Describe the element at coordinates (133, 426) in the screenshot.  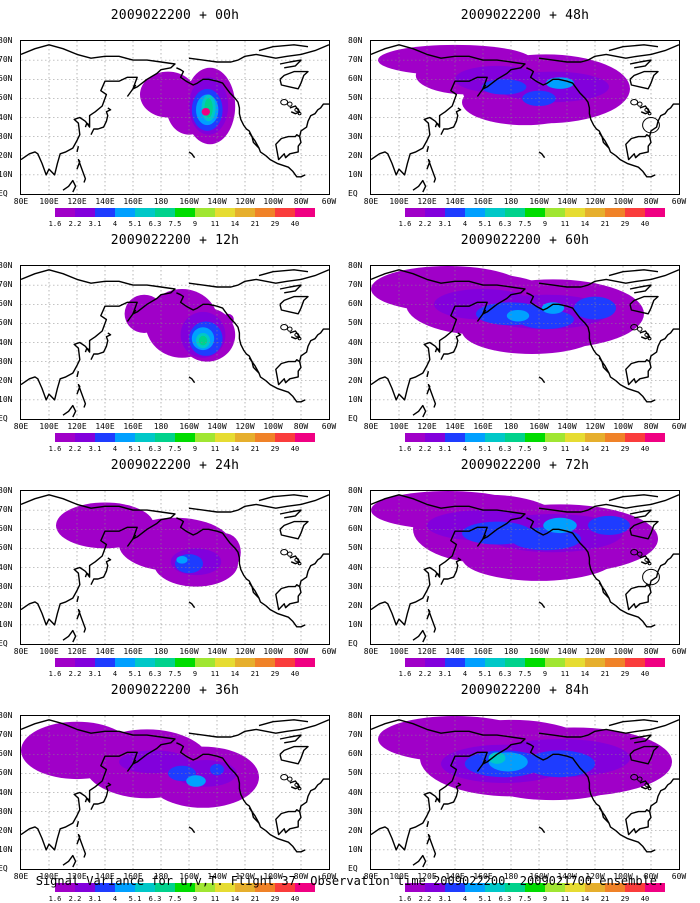
I see `x-tick-label: 160E` at that location.